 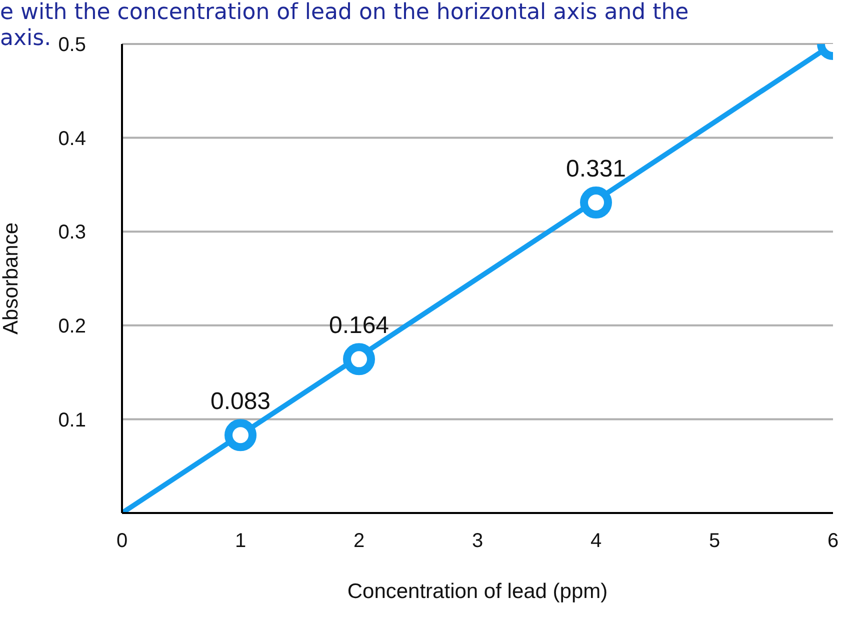 I want to click on y-tick-label: 0.3, so click(x=72, y=233).